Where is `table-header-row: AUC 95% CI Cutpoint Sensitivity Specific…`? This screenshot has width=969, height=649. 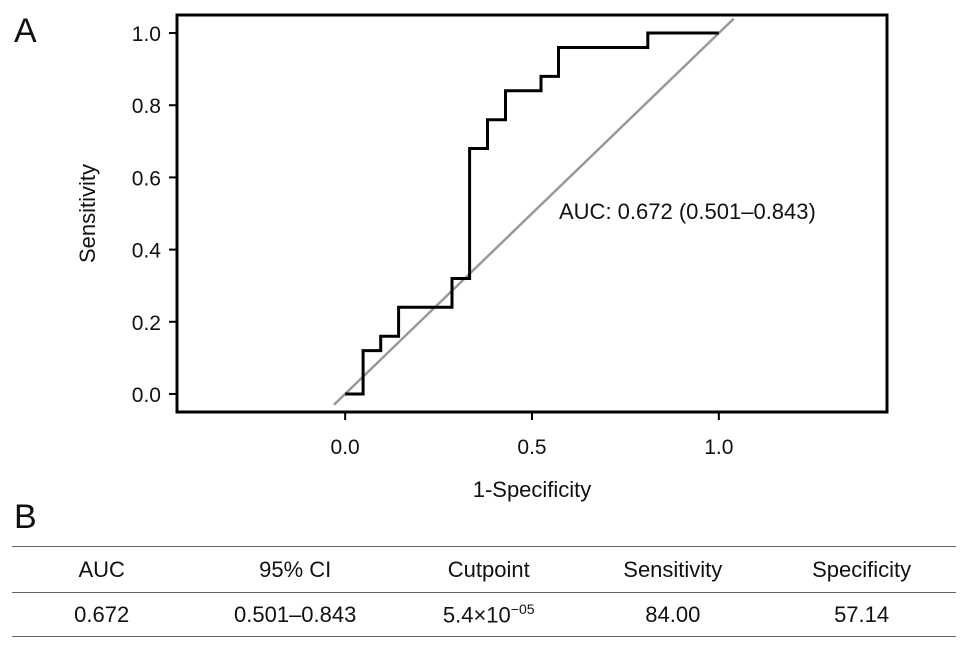
table-header-row: AUC 95% CI Cutpoint Sensitivity Specific… is located at coordinates (484, 569).